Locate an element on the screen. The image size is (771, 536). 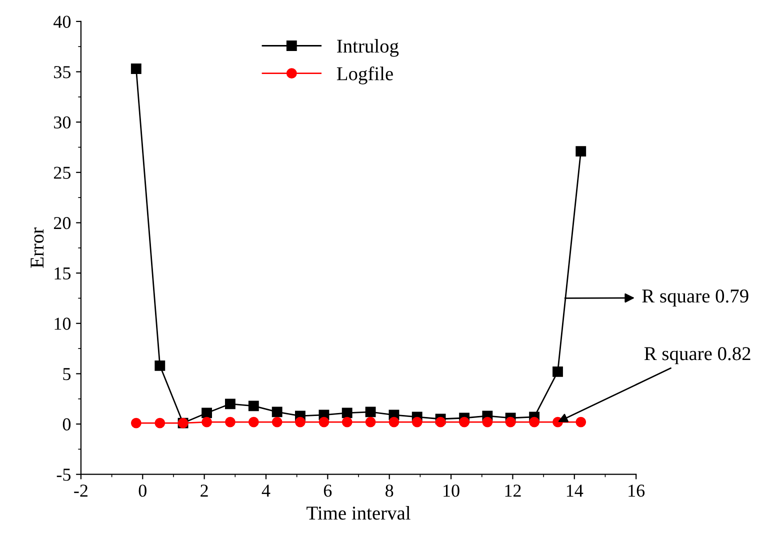
y-tick-label: 30 is located at coordinates (62, 122).